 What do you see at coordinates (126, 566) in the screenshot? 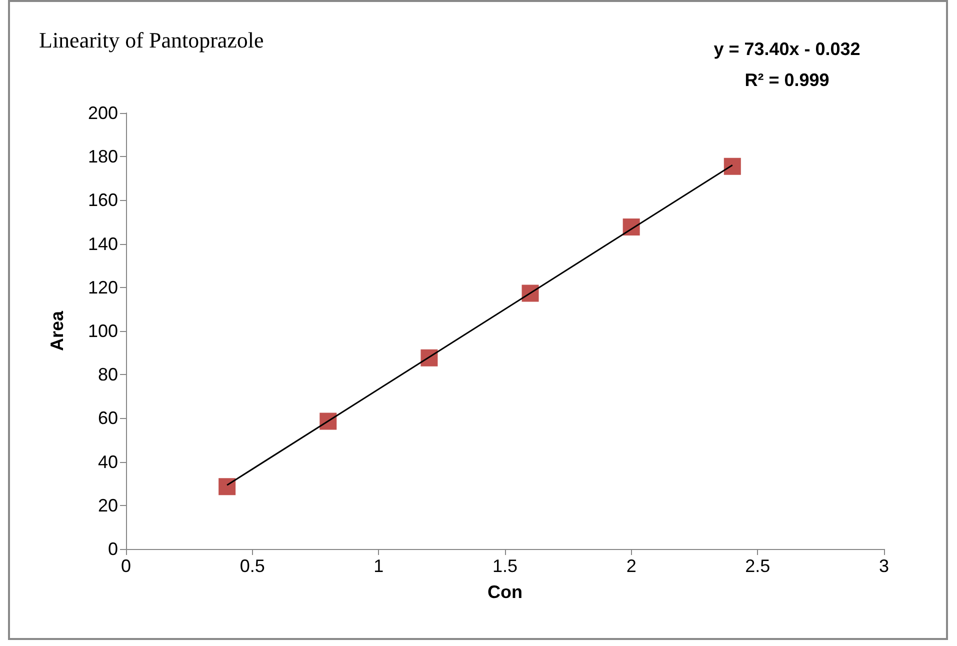
I see `x-tick-label: 0` at bounding box center [126, 566].